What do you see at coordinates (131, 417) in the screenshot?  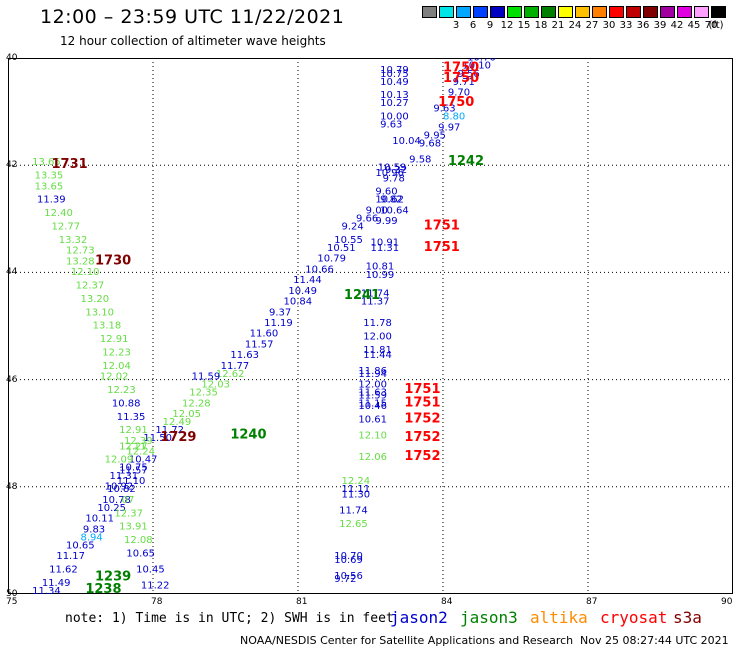 I see `wave-height-value: 11.35` at bounding box center [131, 417].